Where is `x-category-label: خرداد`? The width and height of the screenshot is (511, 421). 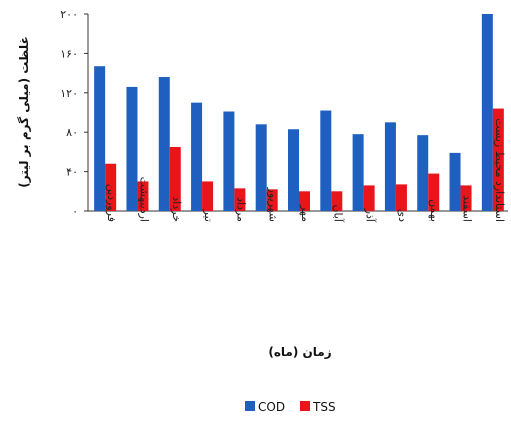
x-category-label: خرداد is located at coordinates (176, 209).